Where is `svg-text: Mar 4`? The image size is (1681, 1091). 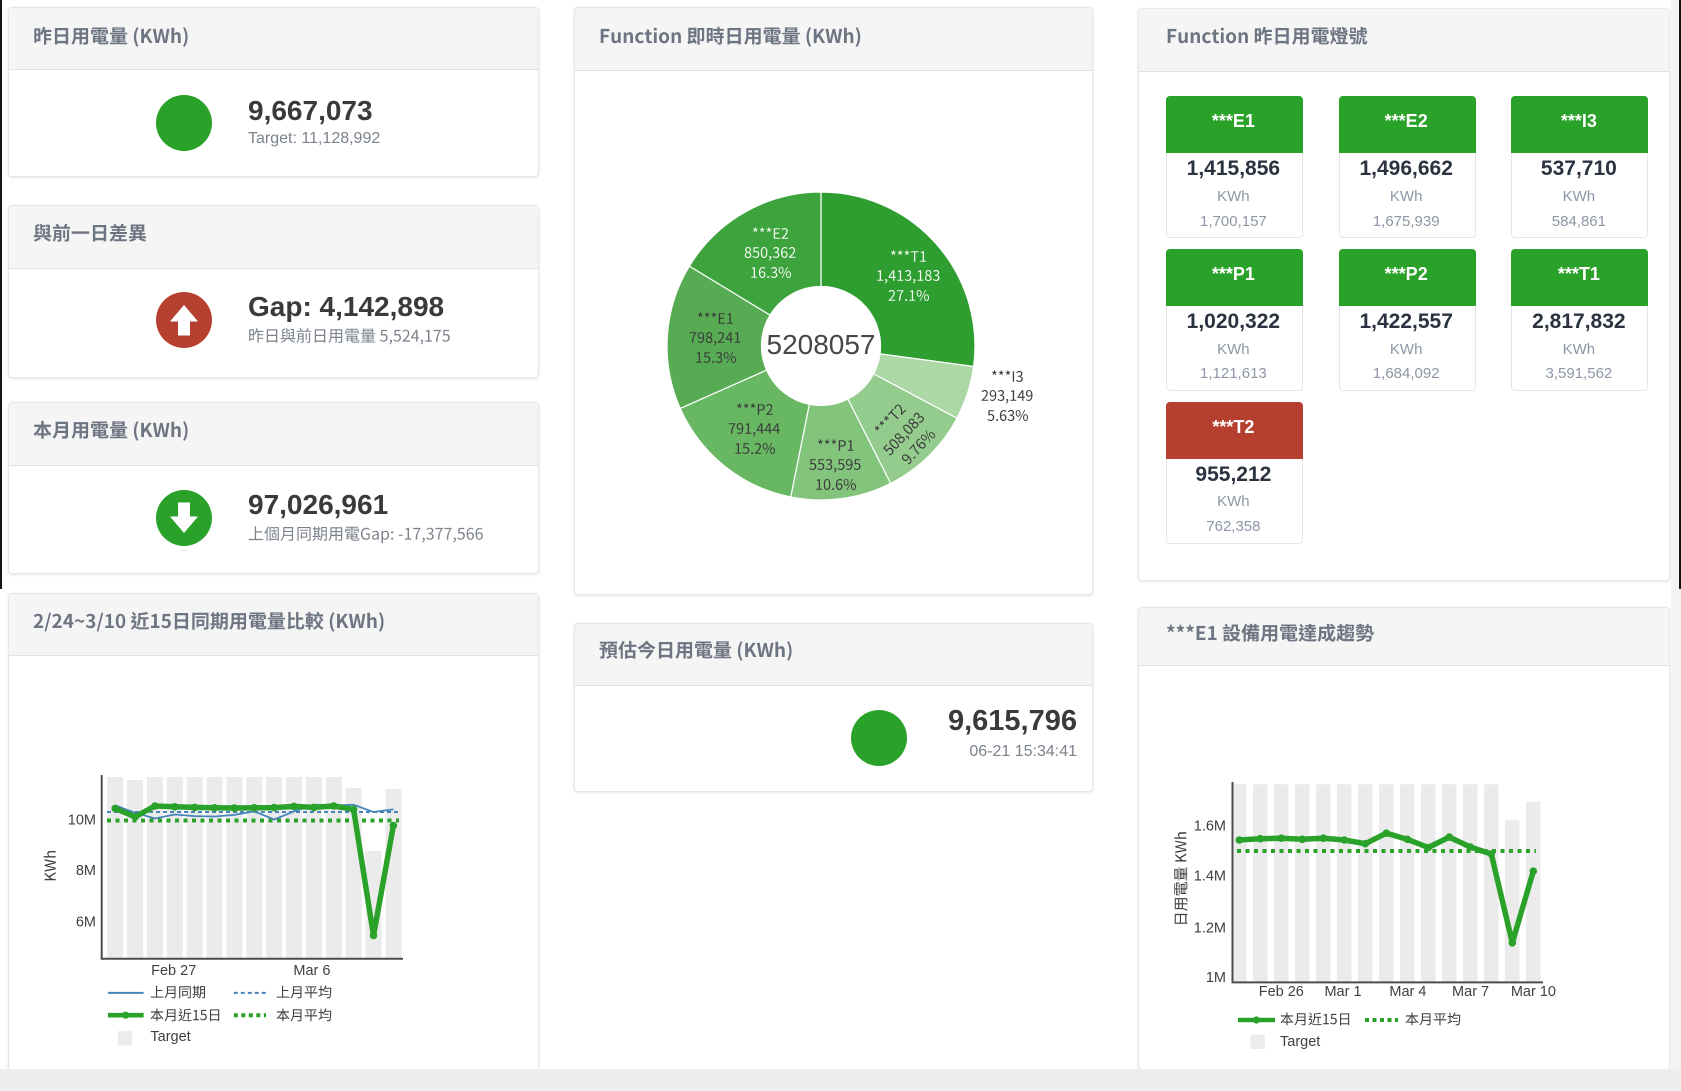
svg-text: Mar 4 is located at coordinates (1407, 992).